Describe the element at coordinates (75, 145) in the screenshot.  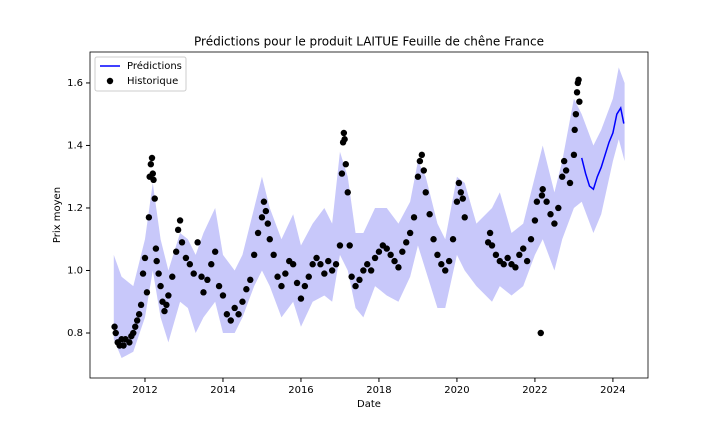
I see `y-tick-label: 1.4` at that location.